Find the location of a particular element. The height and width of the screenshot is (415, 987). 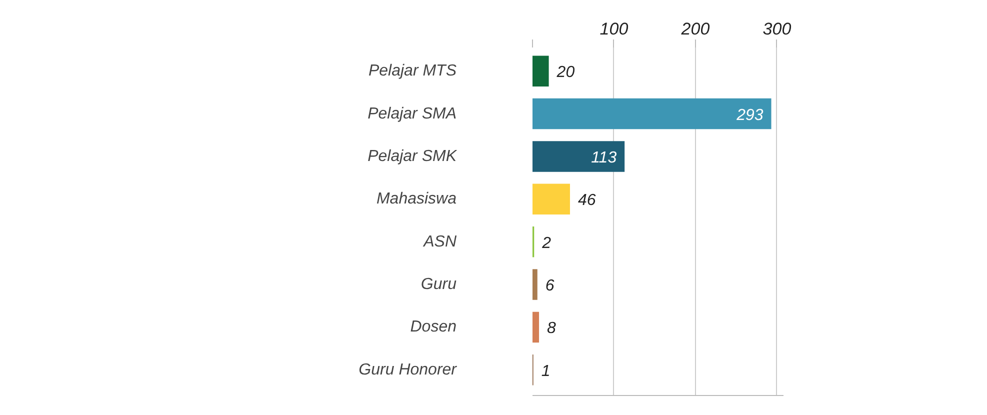

data-label: 2 is located at coordinates (546, 243).